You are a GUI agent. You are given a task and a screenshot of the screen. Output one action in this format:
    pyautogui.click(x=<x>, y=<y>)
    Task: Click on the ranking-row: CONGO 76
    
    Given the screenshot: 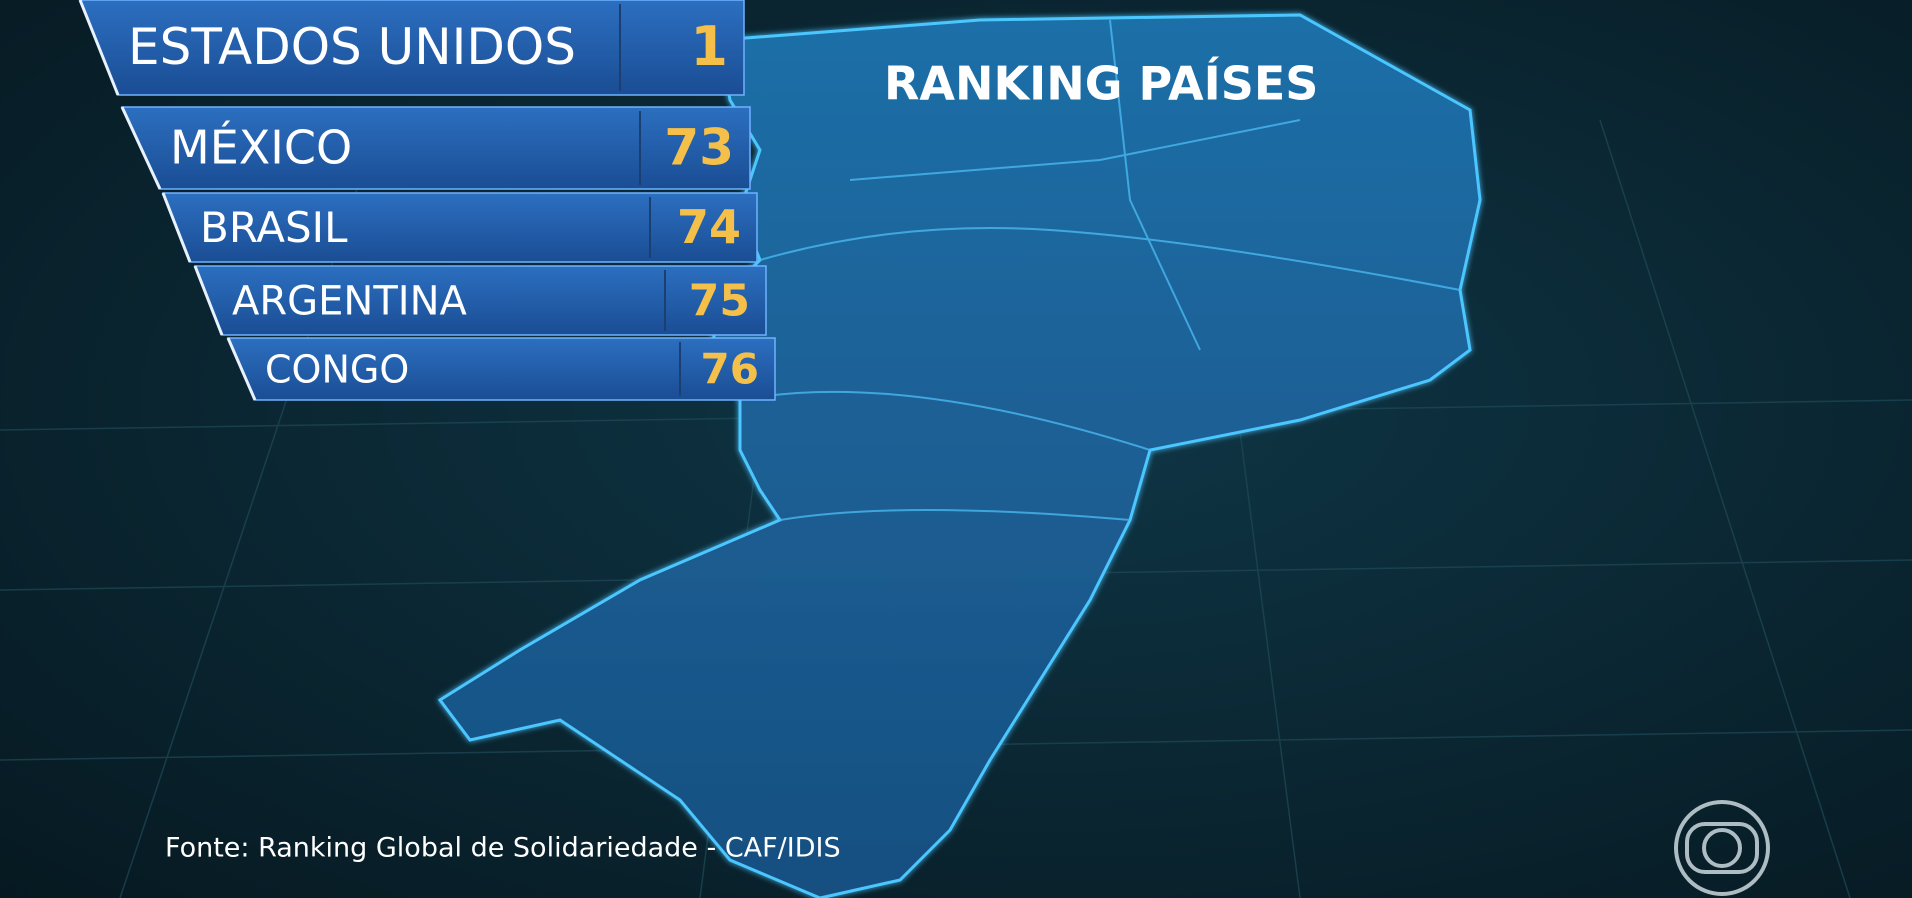 What is the action you would take?
    pyautogui.click(x=501, y=369)
    